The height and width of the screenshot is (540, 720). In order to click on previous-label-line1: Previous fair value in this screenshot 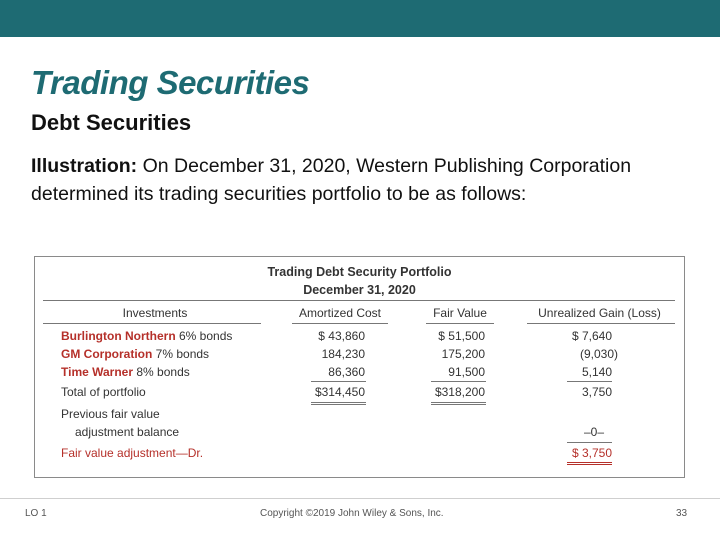, I will do `click(110, 414)`.